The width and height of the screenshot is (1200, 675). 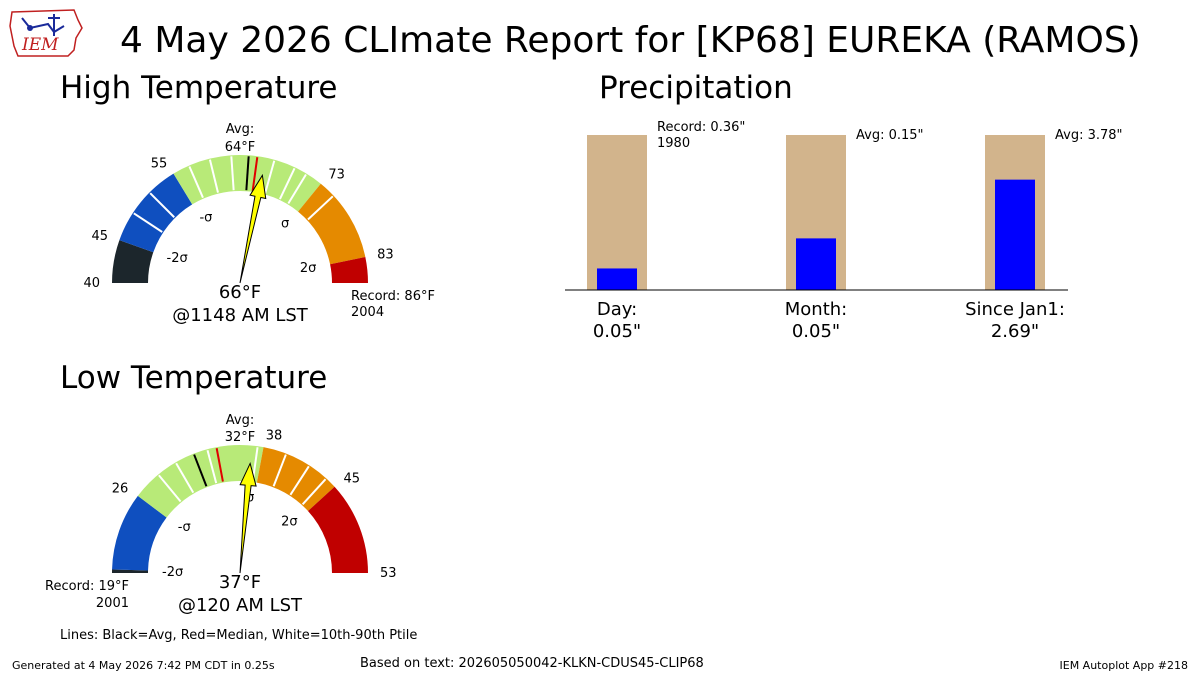 What do you see at coordinates (91, 283) in the screenshot?
I see `high-tick-label-0: 40` at bounding box center [91, 283].